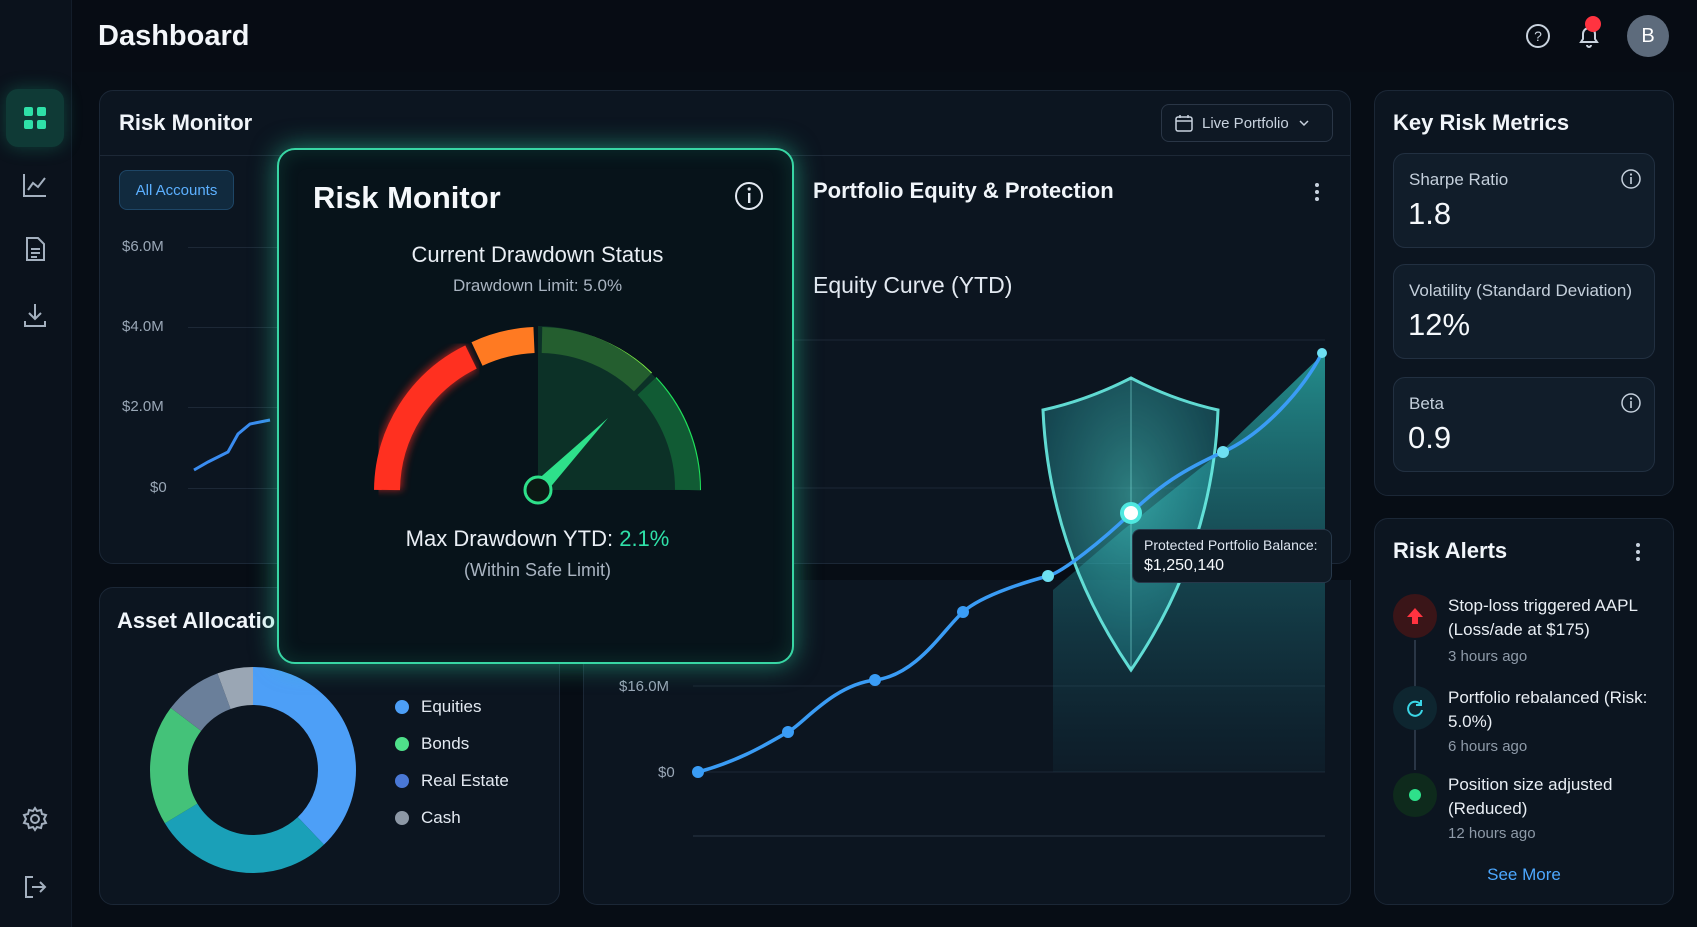  What do you see at coordinates (1648, 36) in the screenshot?
I see `avatar: B` at bounding box center [1648, 36].